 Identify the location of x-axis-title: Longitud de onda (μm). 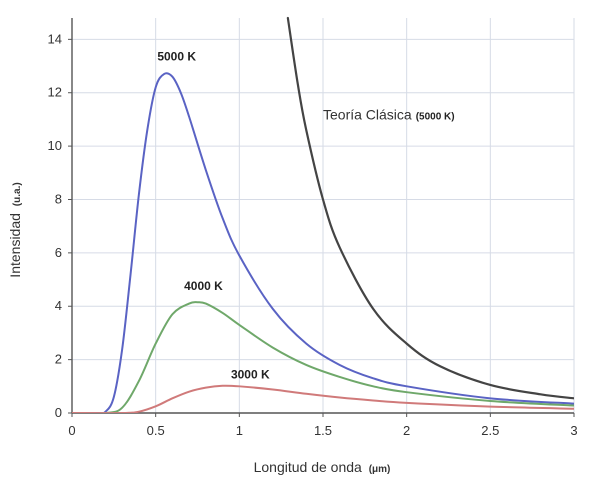
(322, 467).